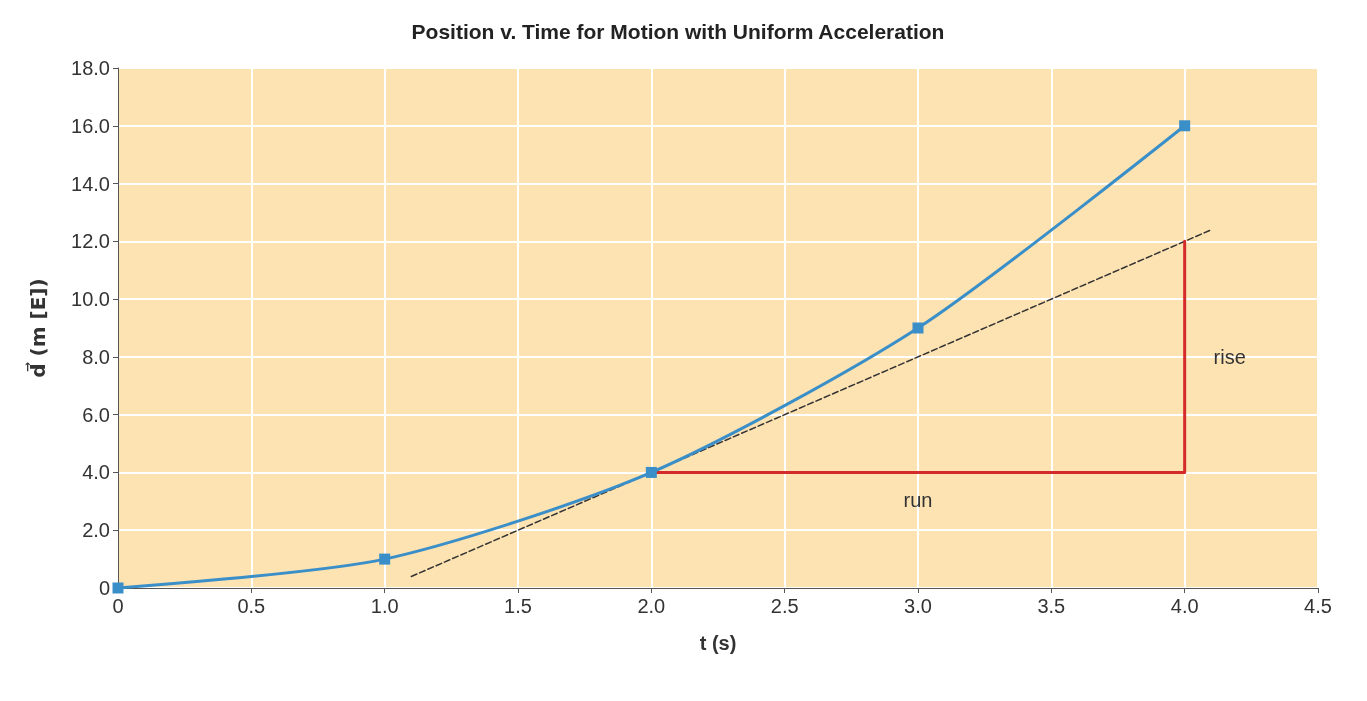  What do you see at coordinates (104, 588) in the screenshot?
I see `y-tick-label: 0` at bounding box center [104, 588].